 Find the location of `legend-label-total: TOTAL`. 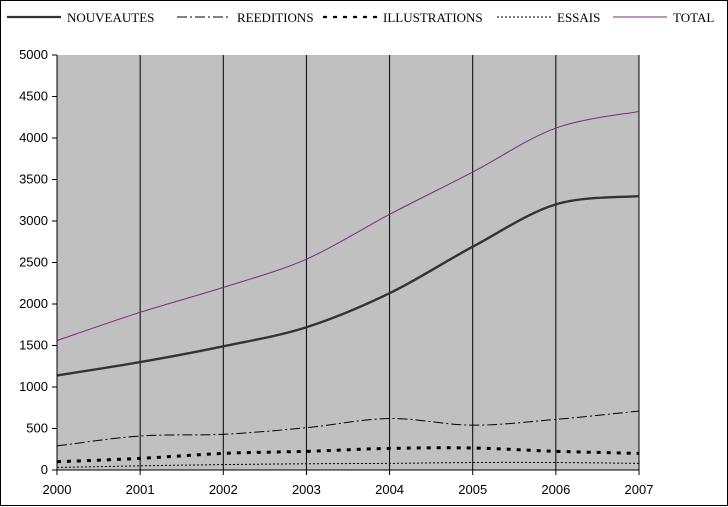

legend-label-total: TOTAL is located at coordinates (693, 17).